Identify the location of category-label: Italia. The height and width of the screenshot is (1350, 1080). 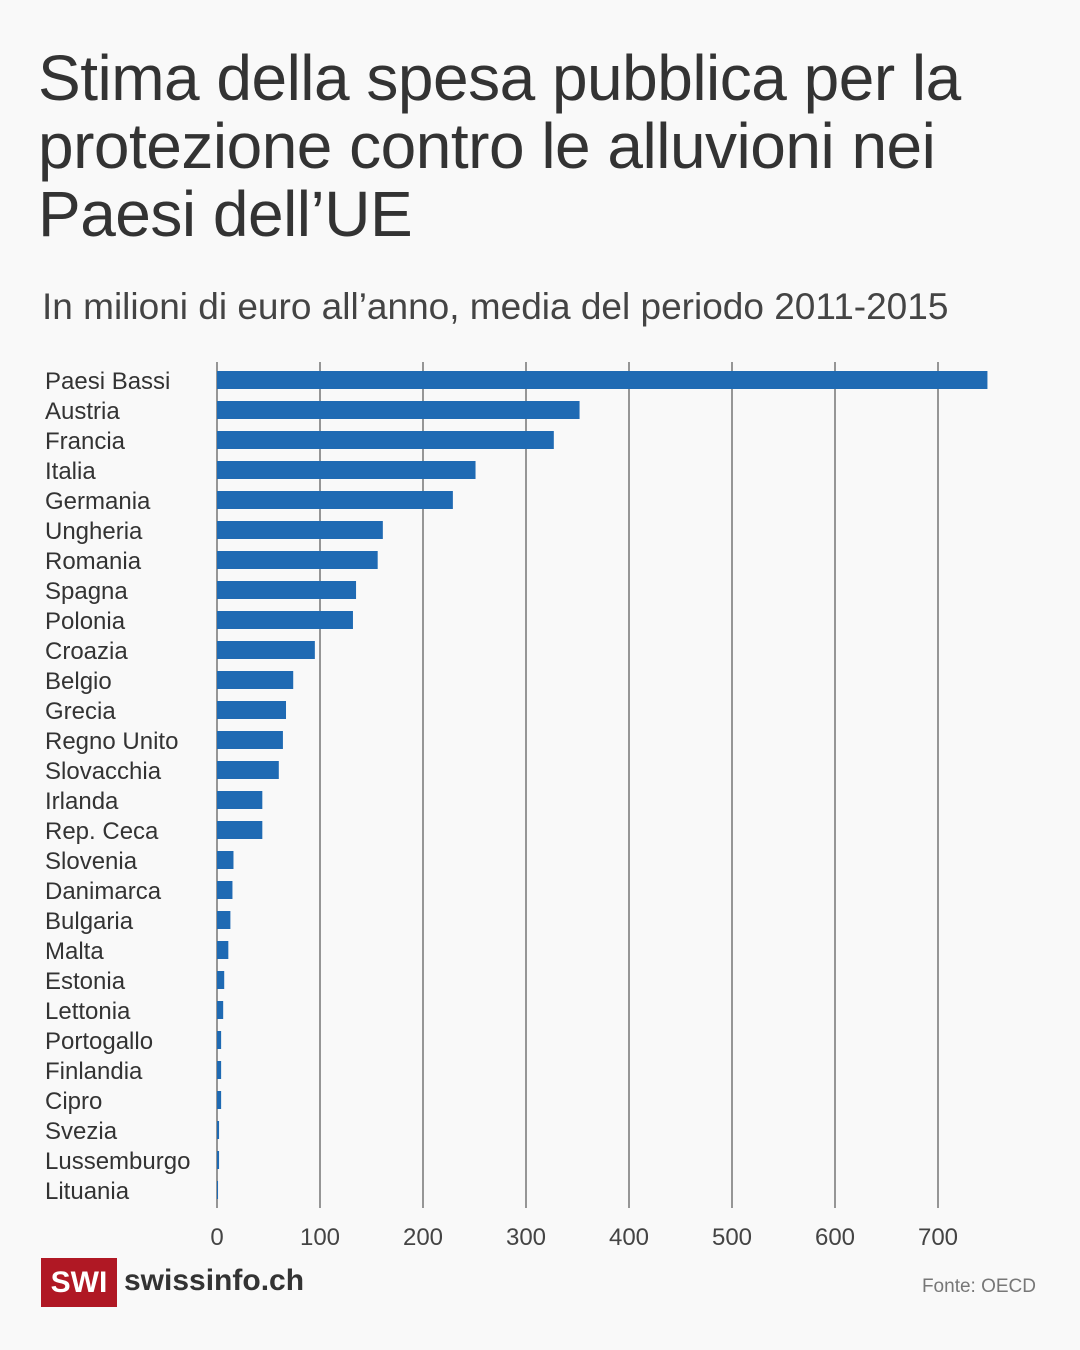
(70, 471).